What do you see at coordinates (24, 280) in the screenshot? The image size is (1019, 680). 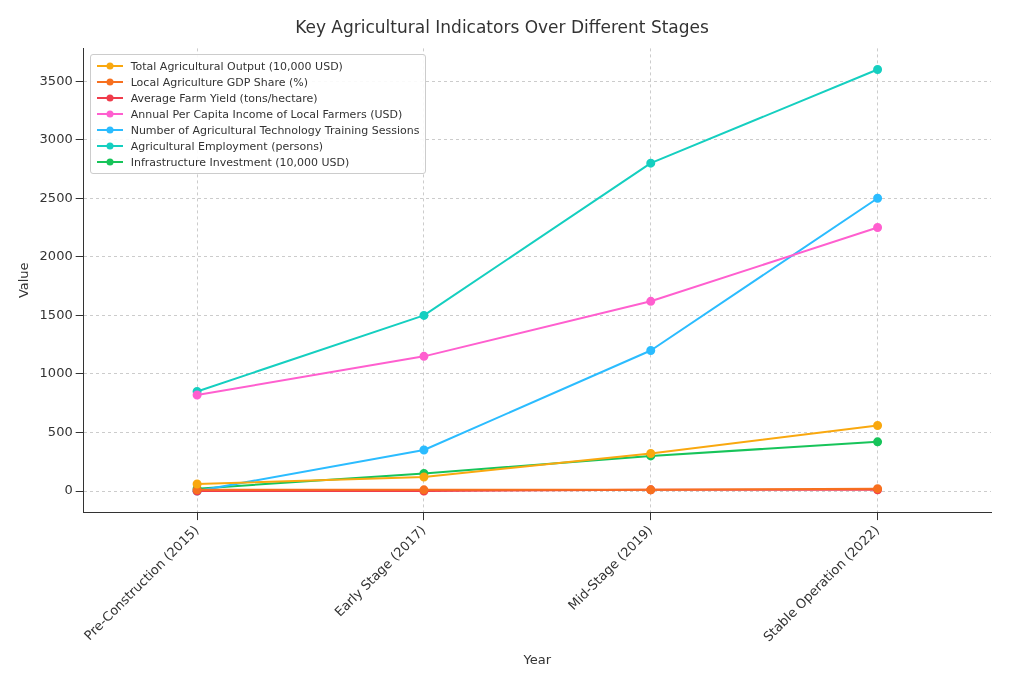 I see `y-axis-title: Value` at bounding box center [24, 280].